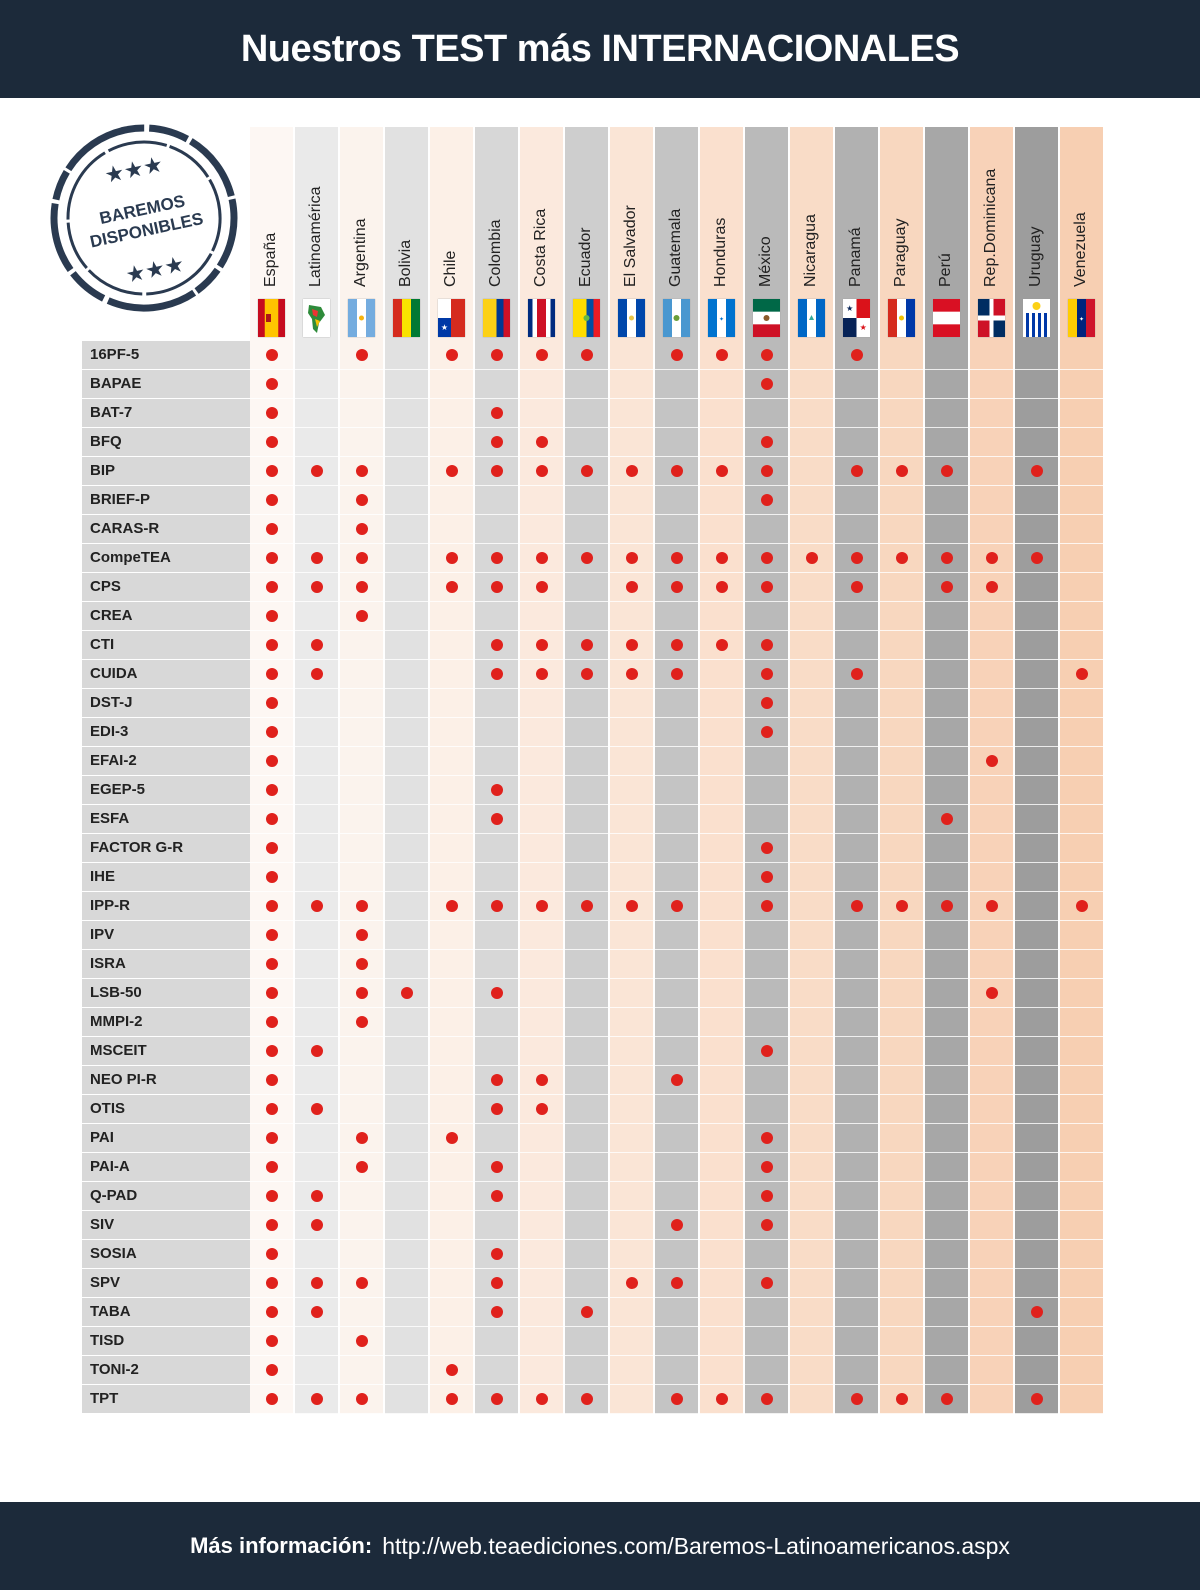 This screenshot has width=1200, height=1590. Describe the element at coordinates (166, 877) in the screenshot. I see `test-name-label: IHE` at that location.